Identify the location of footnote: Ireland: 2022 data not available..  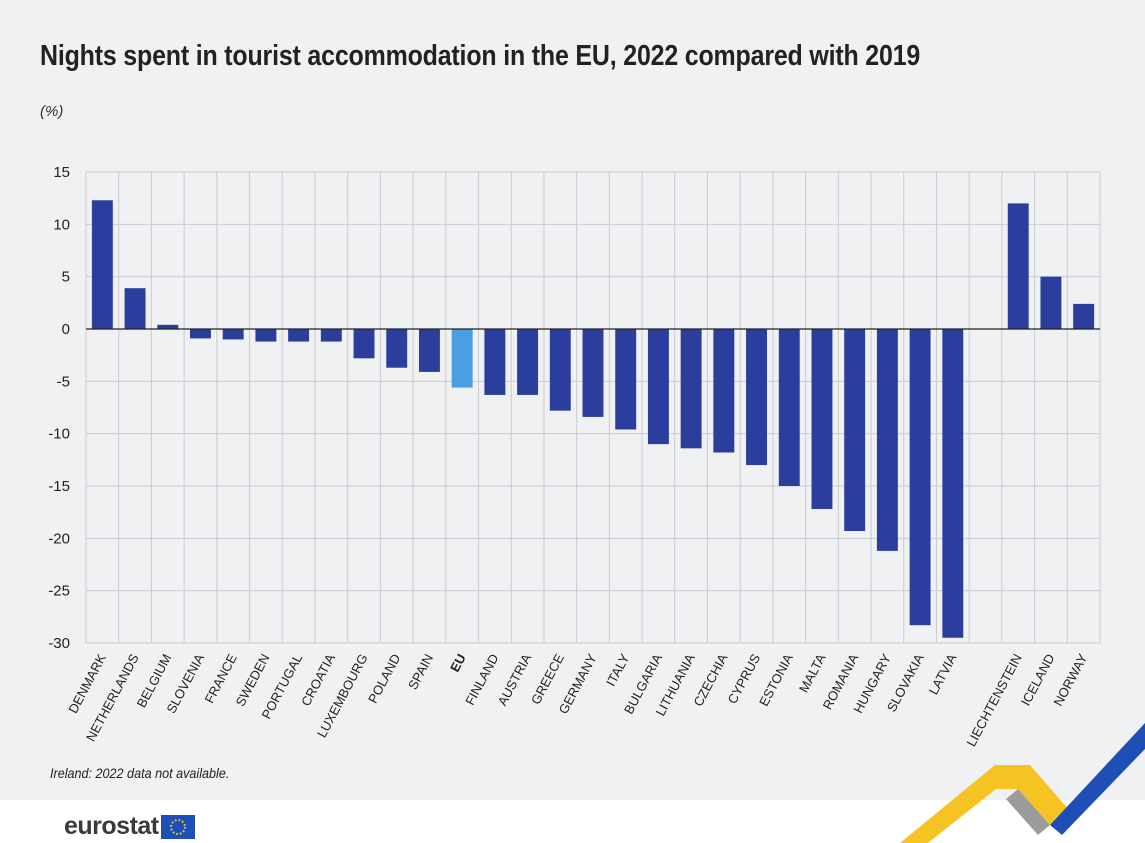
(140, 773).